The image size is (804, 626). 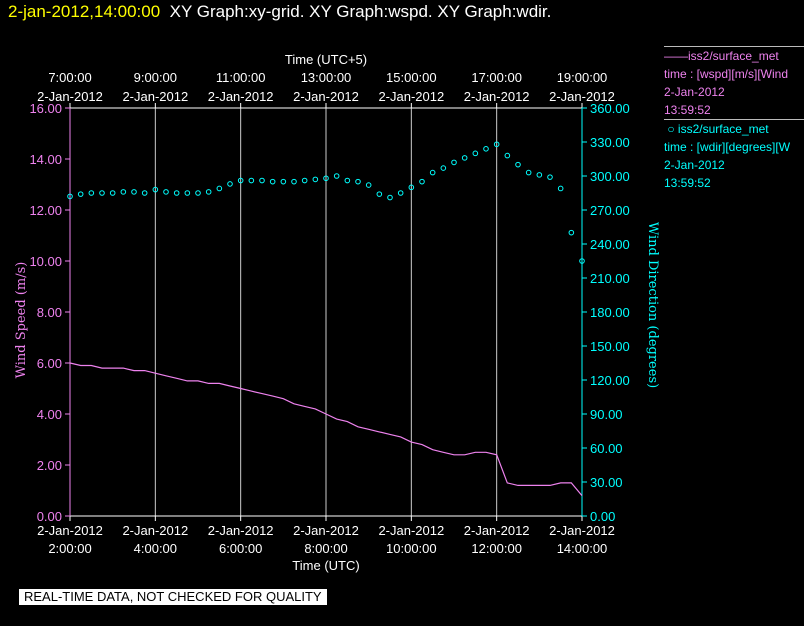 What do you see at coordinates (610, 176) in the screenshot?
I see `y-right-tick-label: 300.00` at bounding box center [610, 176].